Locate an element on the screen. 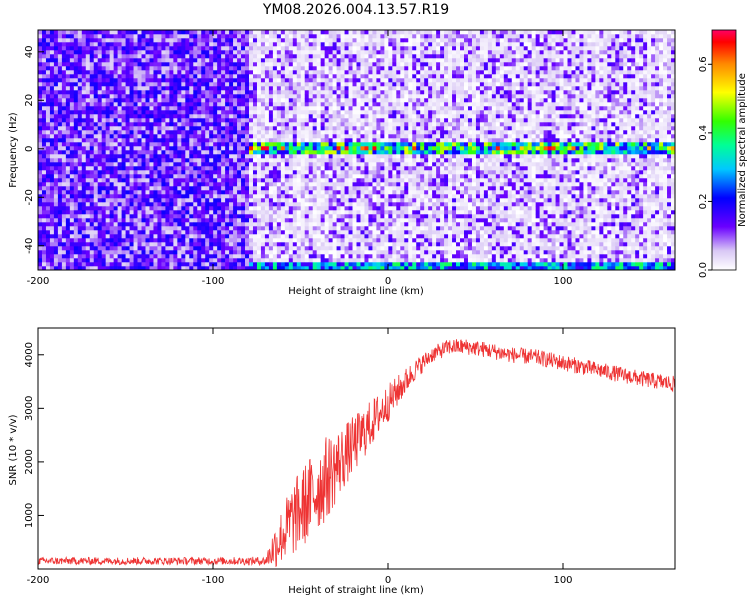 The image size is (750, 600). colorbar-tick-label: 0.6 is located at coordinates (703, 64).